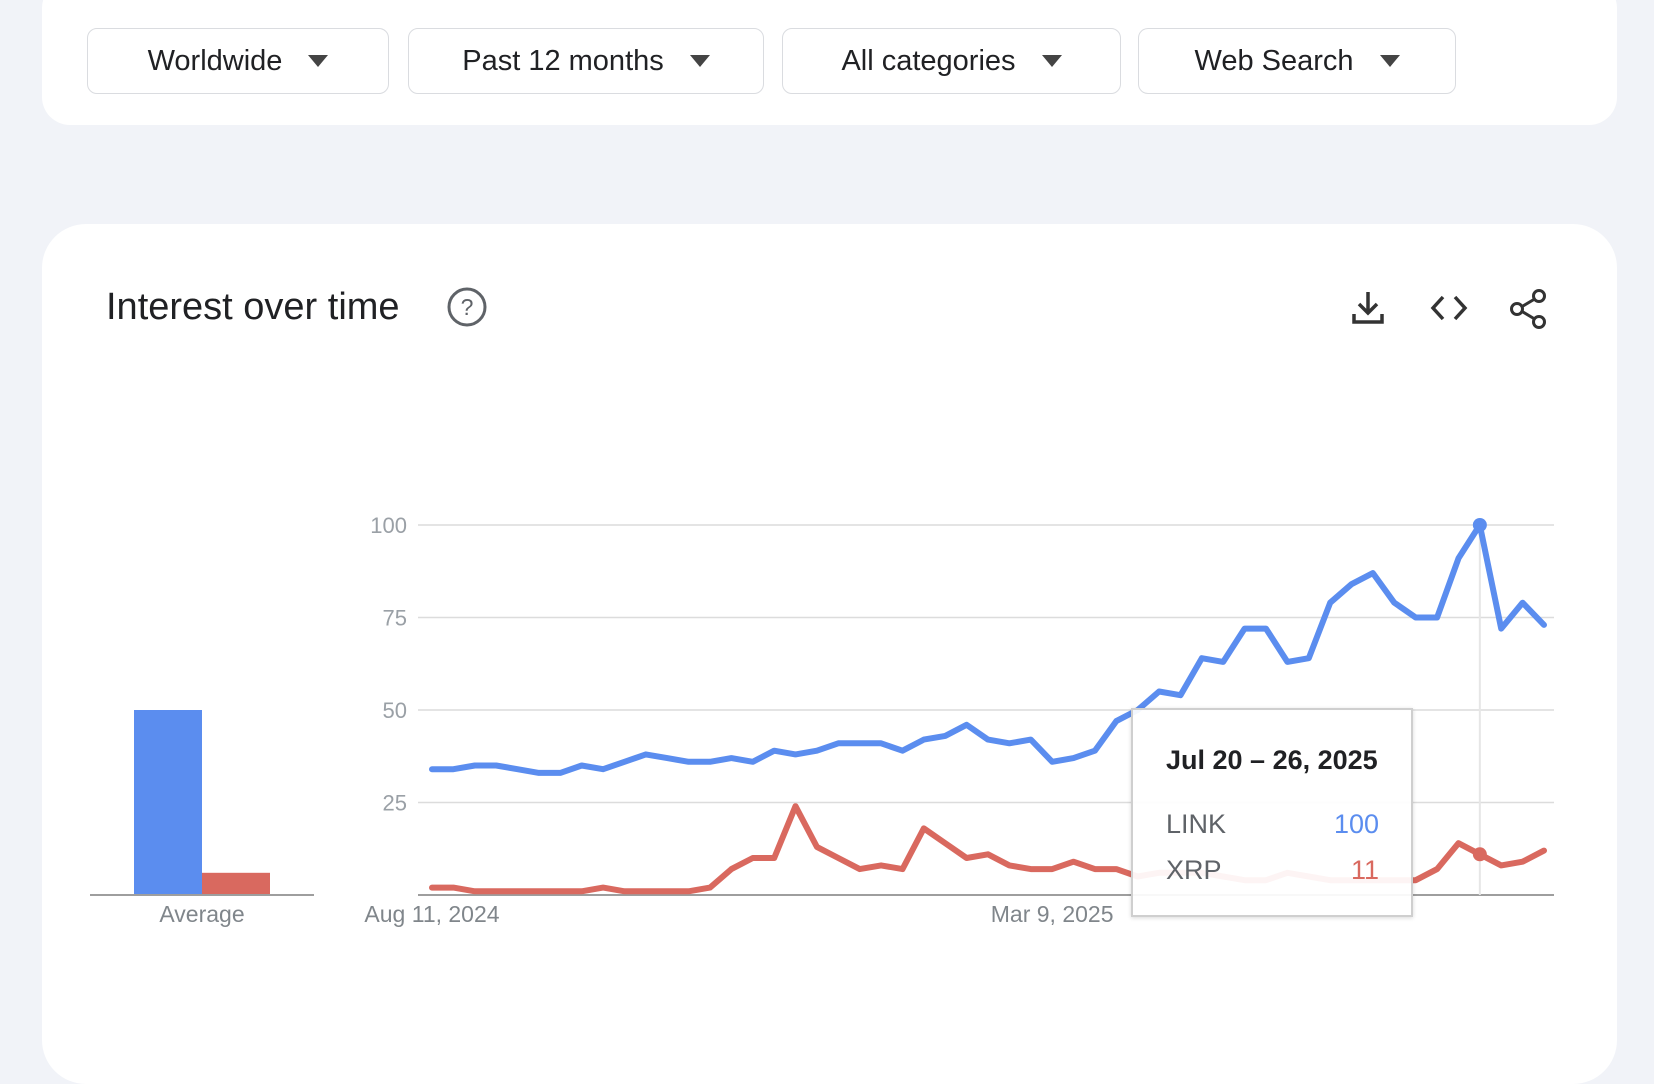 Image resolution: width=1654 pixels, height=1084 pixels. What do you see at coordinates (1196, 824) in the screenshot?
I see `tooltip-series-name: LINK` at bounding box center [1196, 824].